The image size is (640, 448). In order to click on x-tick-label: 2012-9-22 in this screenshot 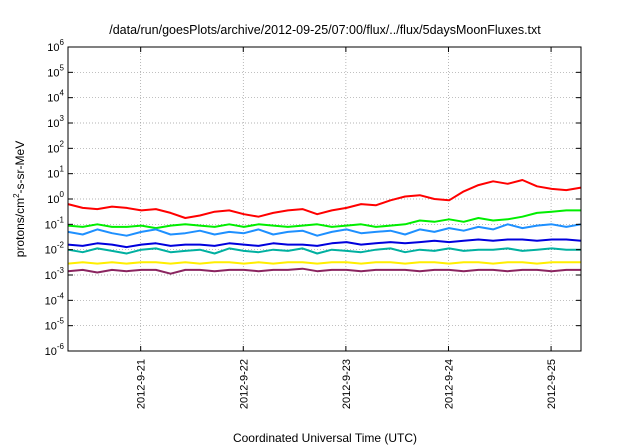, I will do `click(244, 384)`.